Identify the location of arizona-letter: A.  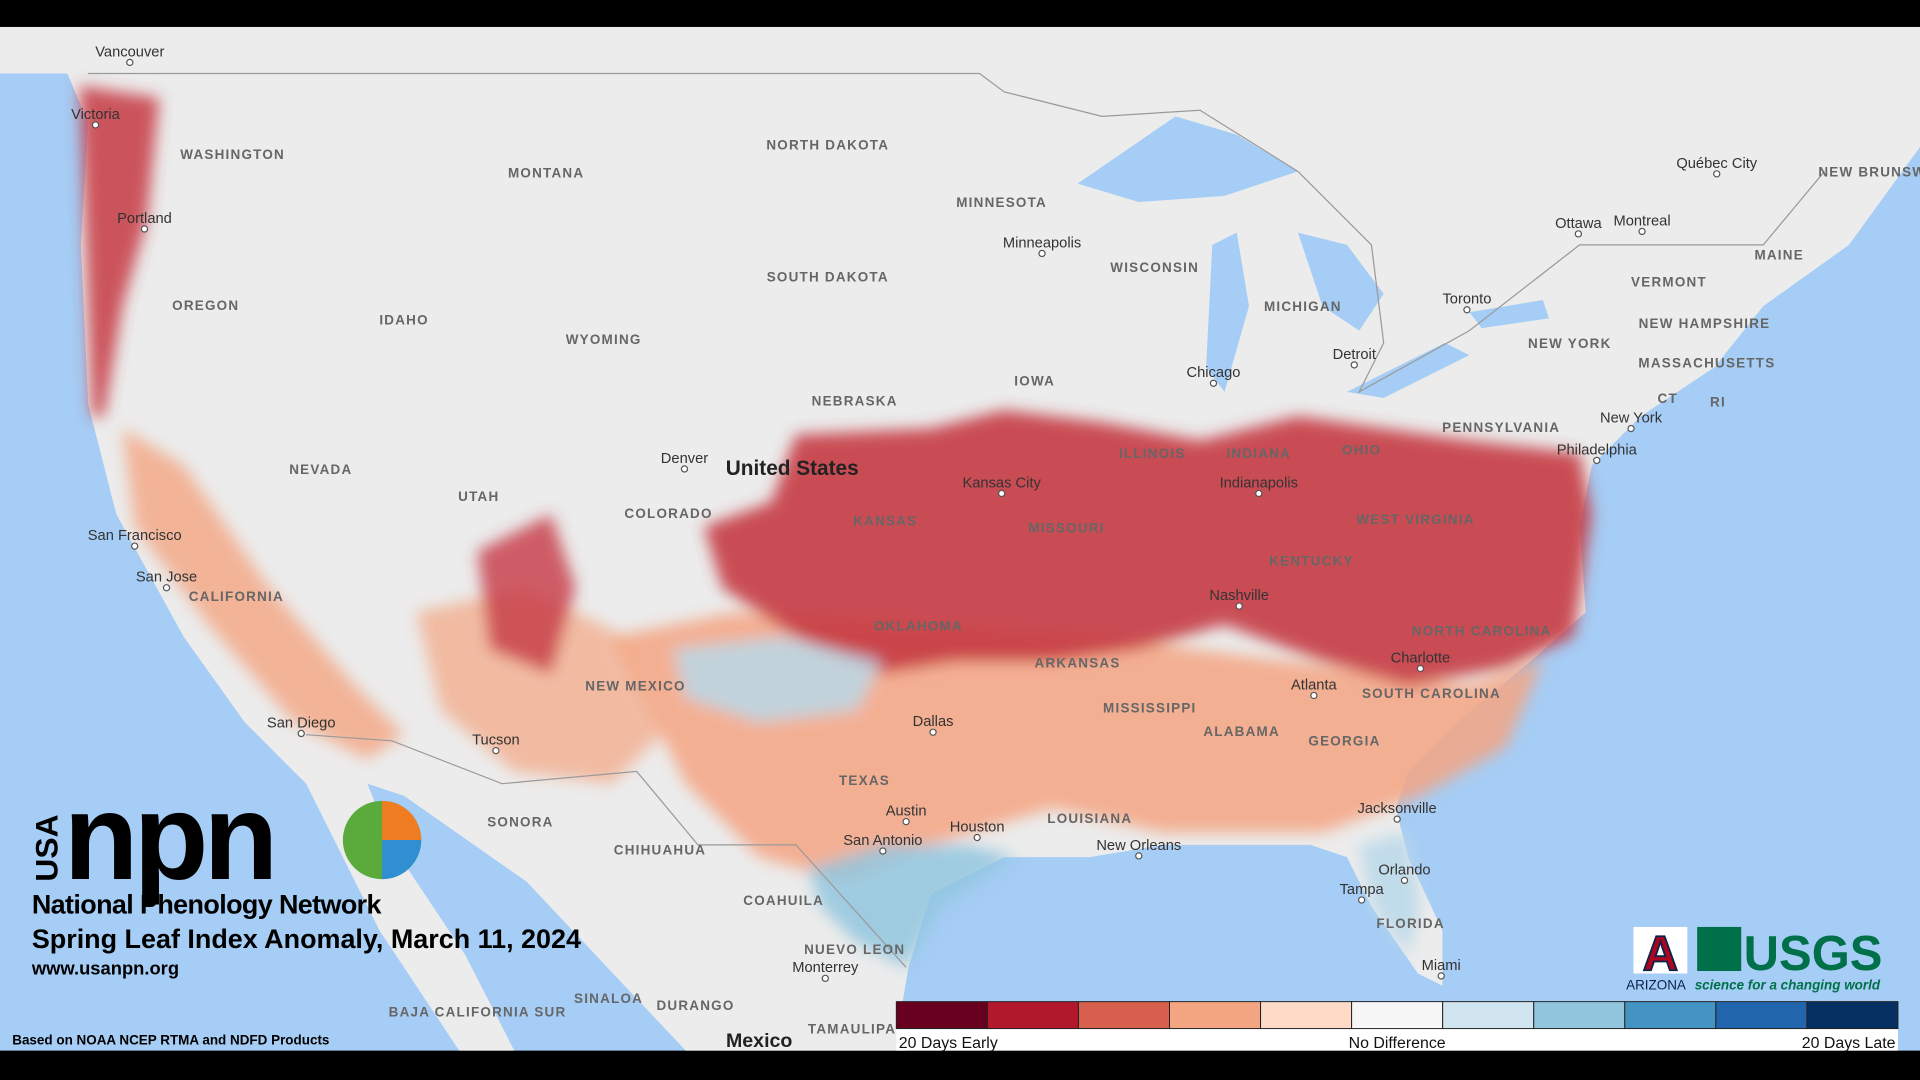
(1660, 954).